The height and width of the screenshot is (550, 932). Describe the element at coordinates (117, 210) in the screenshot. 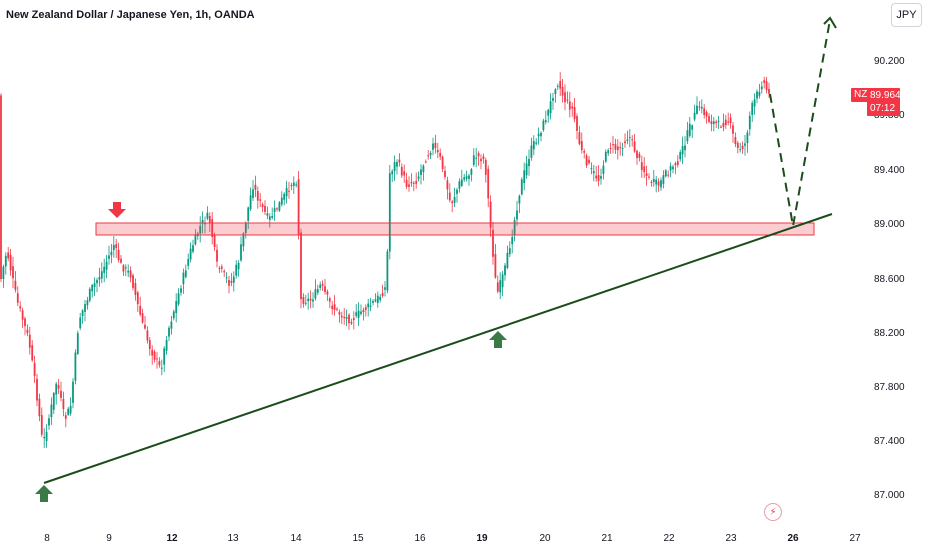

I see `down-arrow-marker` at that location.